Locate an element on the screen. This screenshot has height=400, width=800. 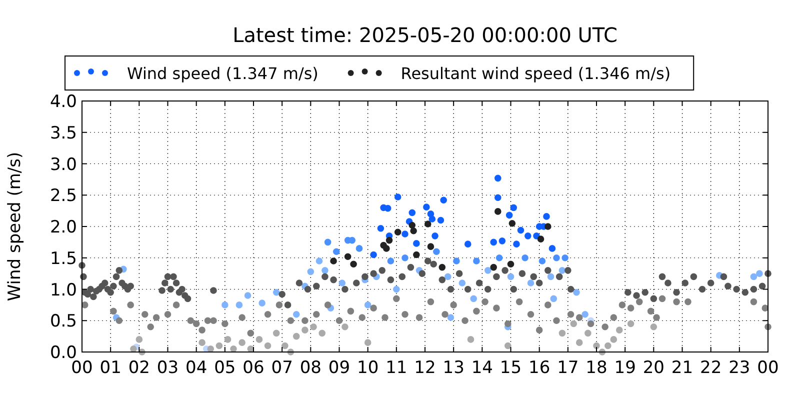
y-tick-label: 2.5 is located at coordinates (63, 196).